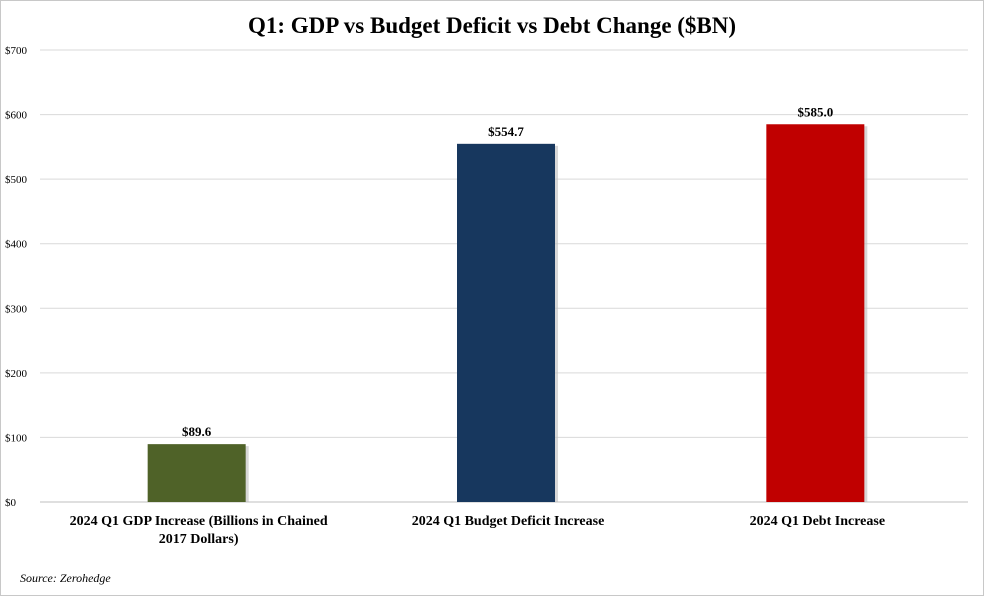 This screenshot has width=984, height=596. What do you see at coordinates (16, 51) in the screenshot?
I see `y-tick-label: $700` at bounding box center [16, 51].